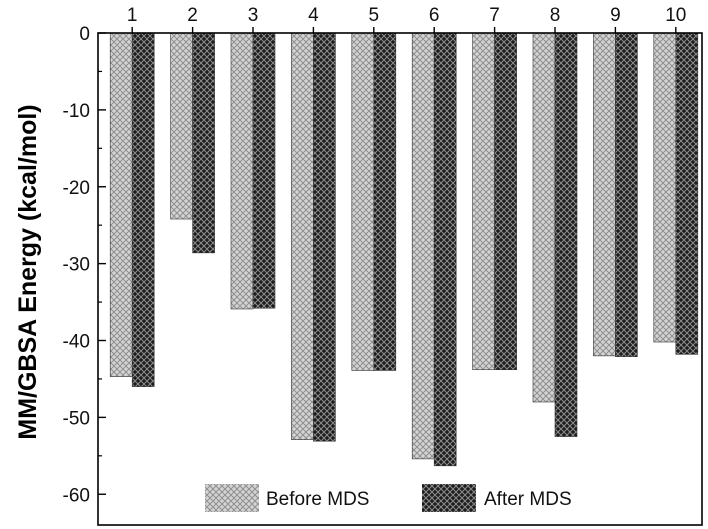  Describe the element at coordinates (615, 15) in the screenshot. I see `x-category-label: 9` at that location.